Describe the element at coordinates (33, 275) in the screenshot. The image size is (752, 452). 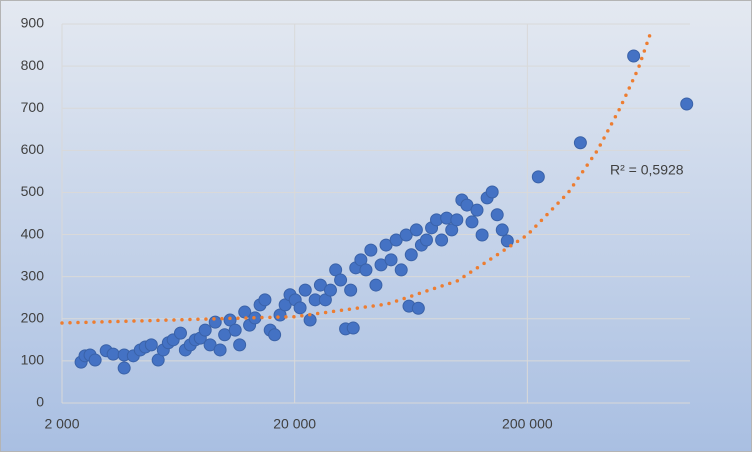
I see `y-tick-label: 300` at that location.